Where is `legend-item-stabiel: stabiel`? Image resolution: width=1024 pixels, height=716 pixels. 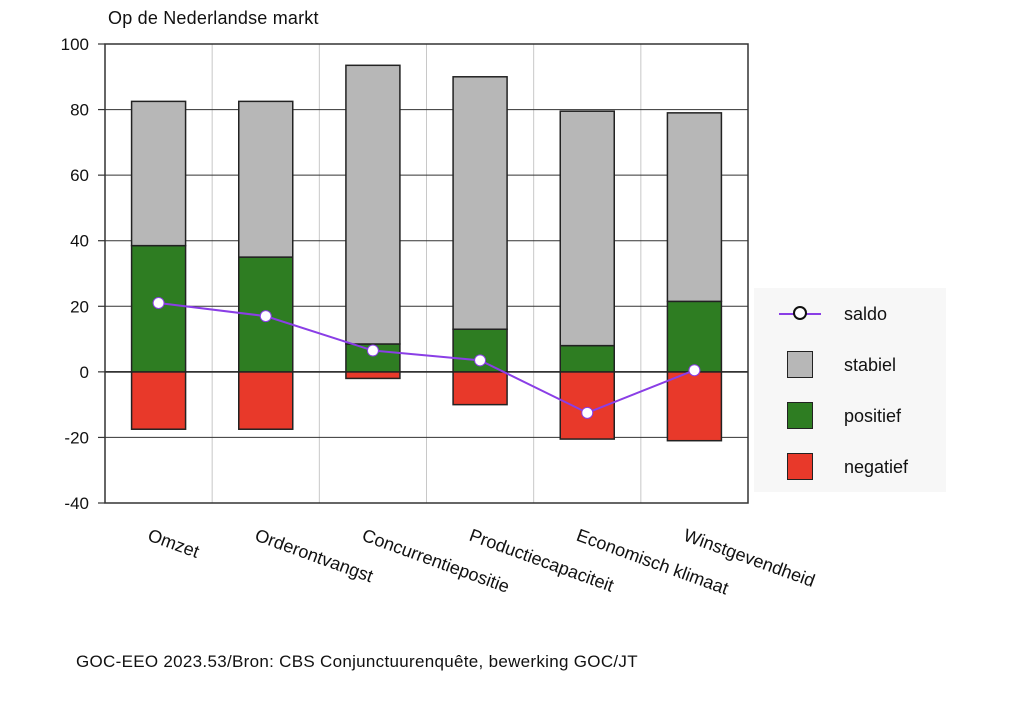 legend-item-stabiel: stabiel is located at coordinates (850, 365).